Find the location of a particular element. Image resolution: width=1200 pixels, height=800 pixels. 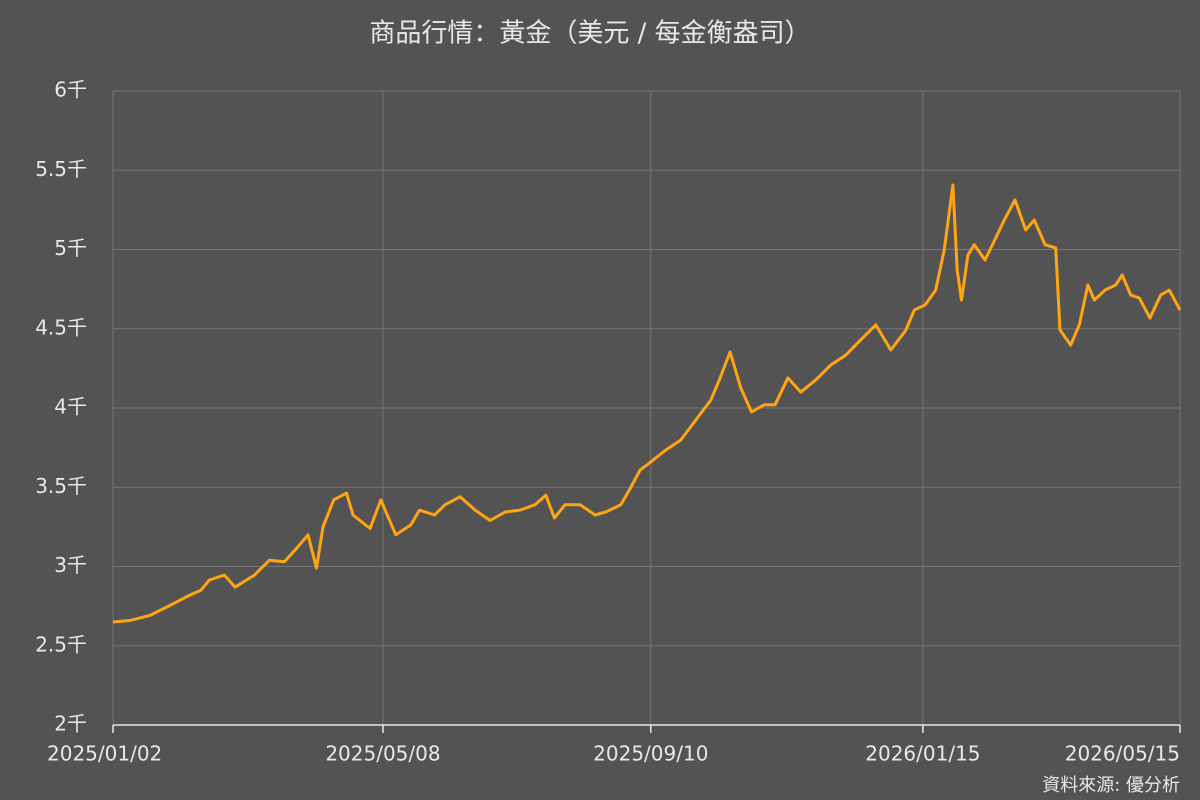

x-tick-label: 2025/01/02 is located at coordinates (104, 754).